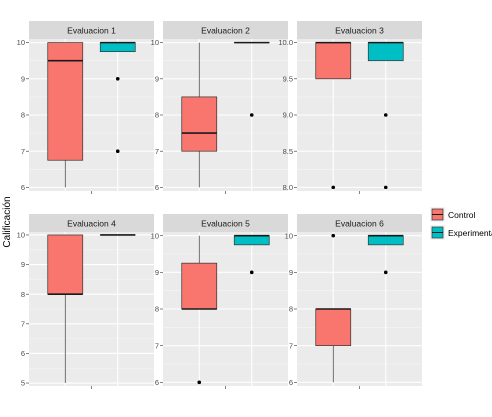  What do you see at coordinates (288, 187) in the screenshot?
I see `y-tick-label: 8.0` at bounding box center [288, 187].